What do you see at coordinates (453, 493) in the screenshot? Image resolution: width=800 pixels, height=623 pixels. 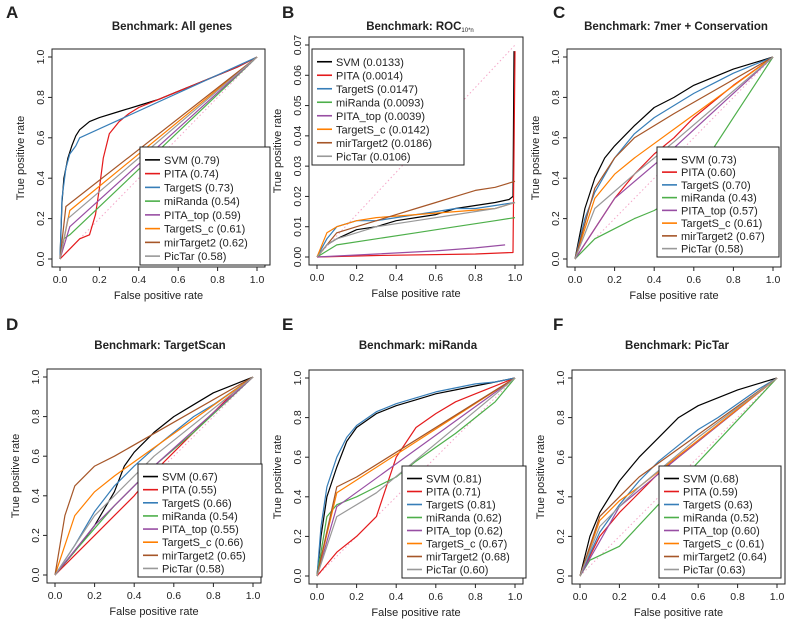 I see `legend-entry: PITA (0.71)` at bounding box center [453, 493].